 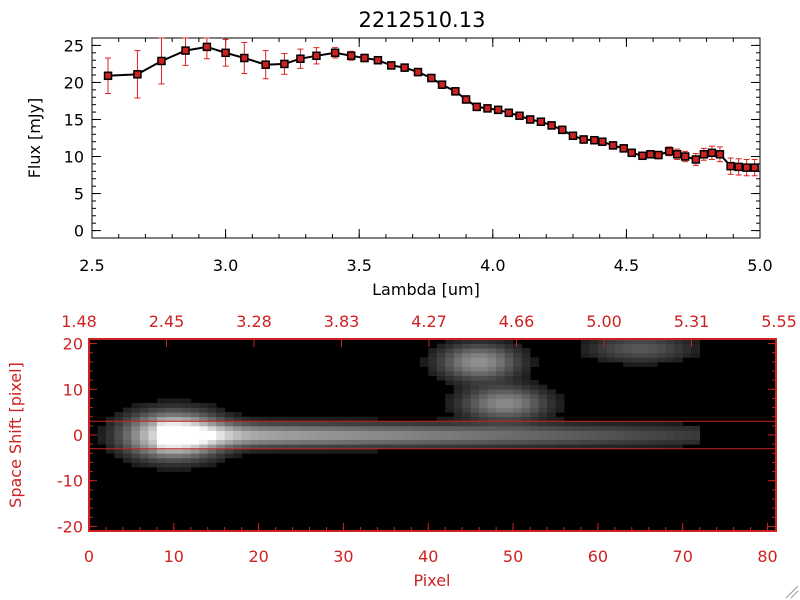 I want to click on spectrum-y-tick-label: 25, so click(x=74, y=45).